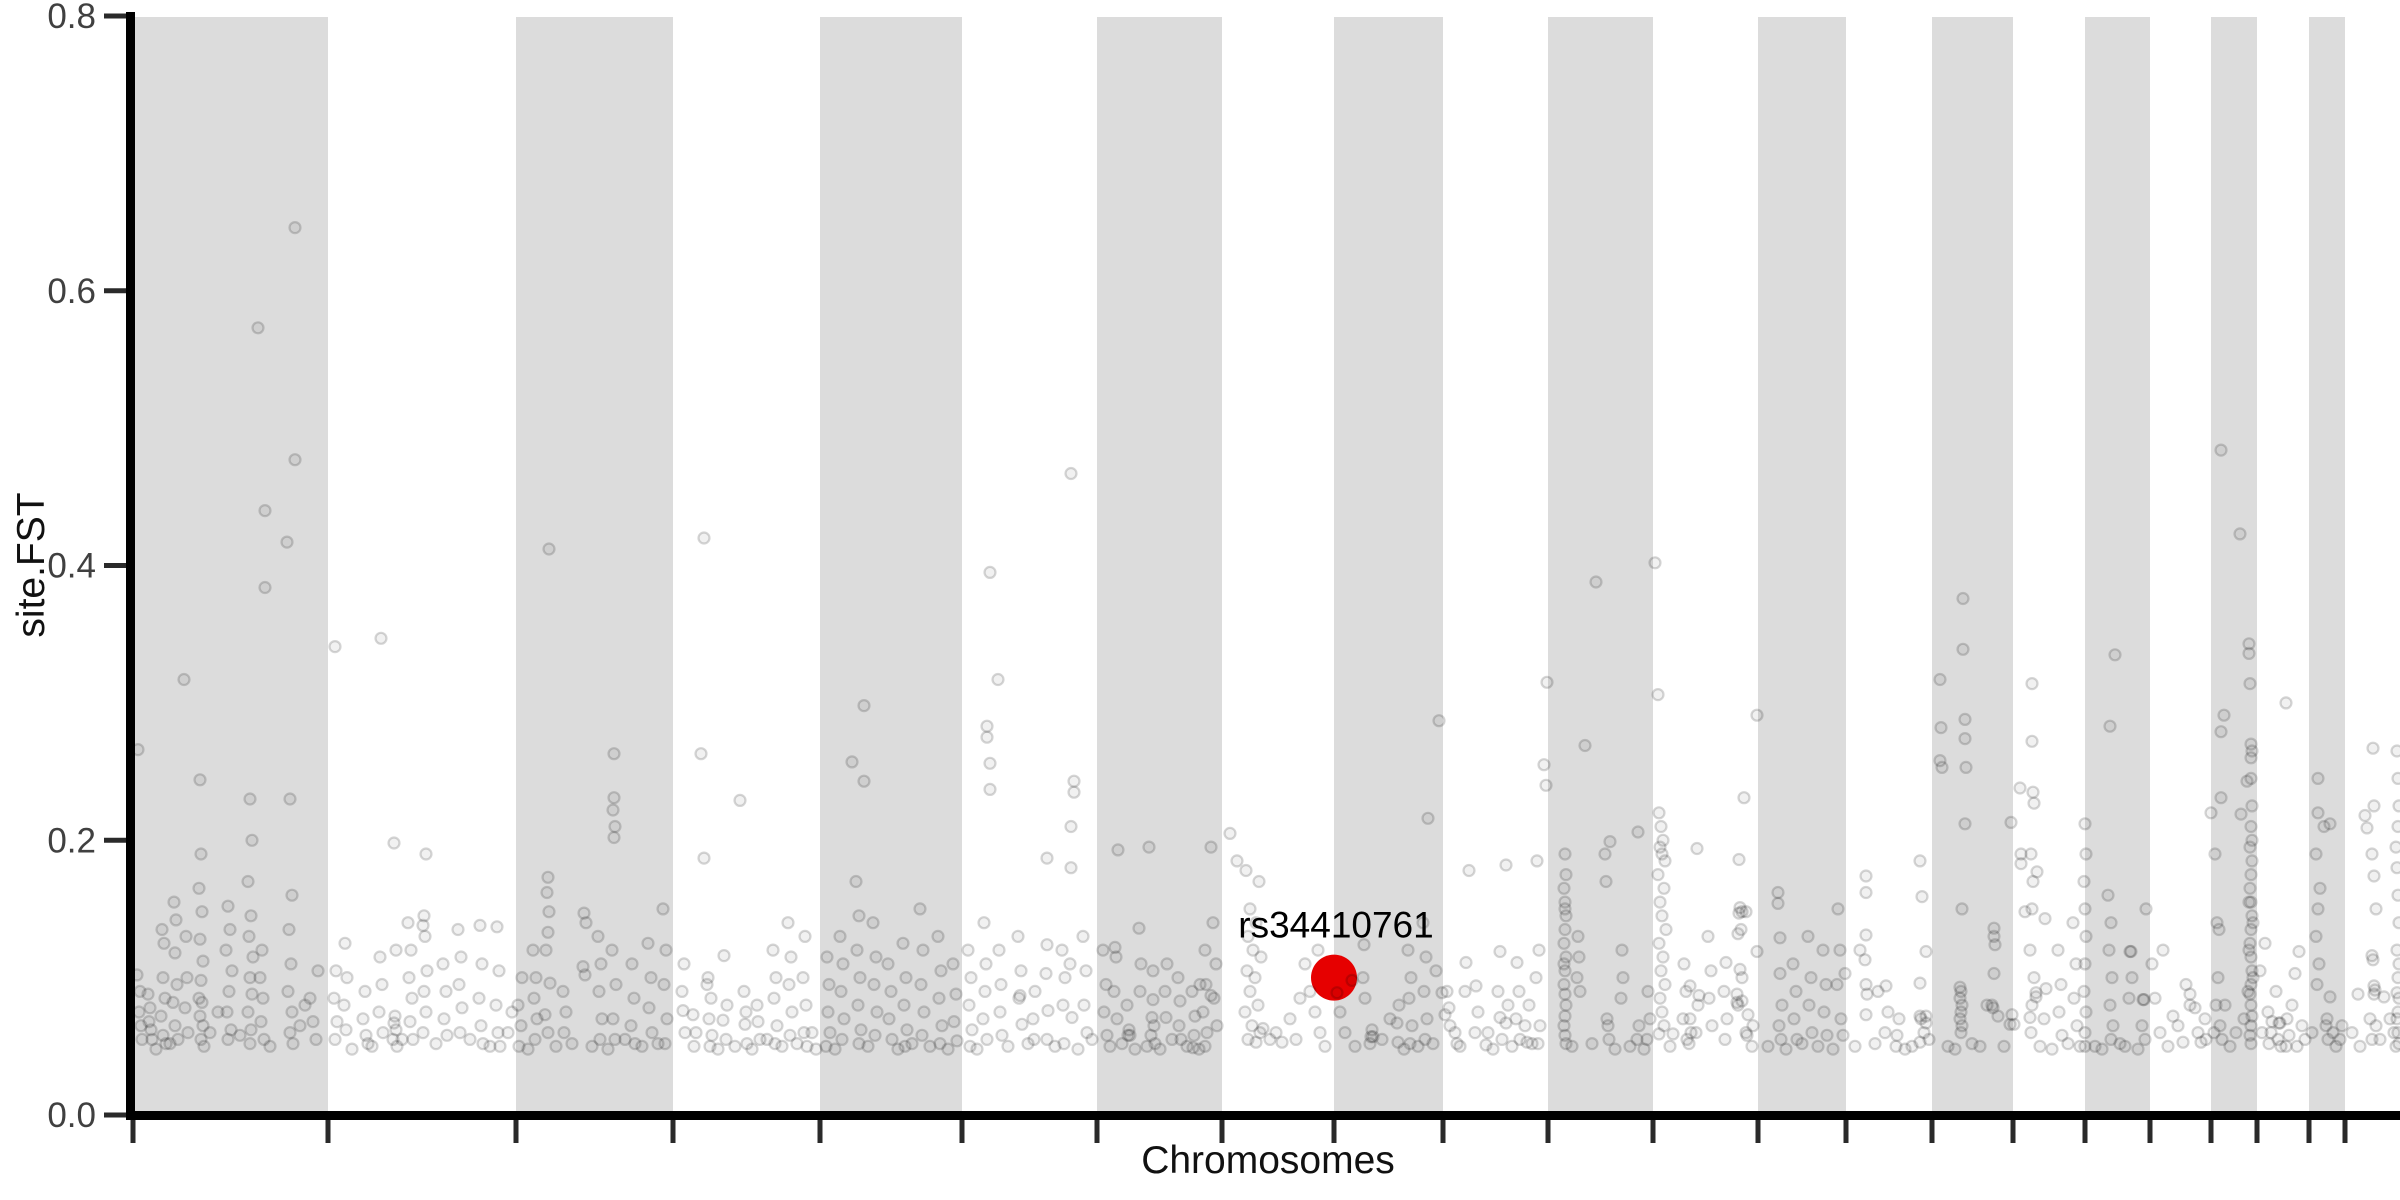 This screenshot has height=1200, width=2400. What do you see at coordinates (71, 840) in the screenshot?
I see `y-tick-label: 0.2` at bounding box center [71, 840].